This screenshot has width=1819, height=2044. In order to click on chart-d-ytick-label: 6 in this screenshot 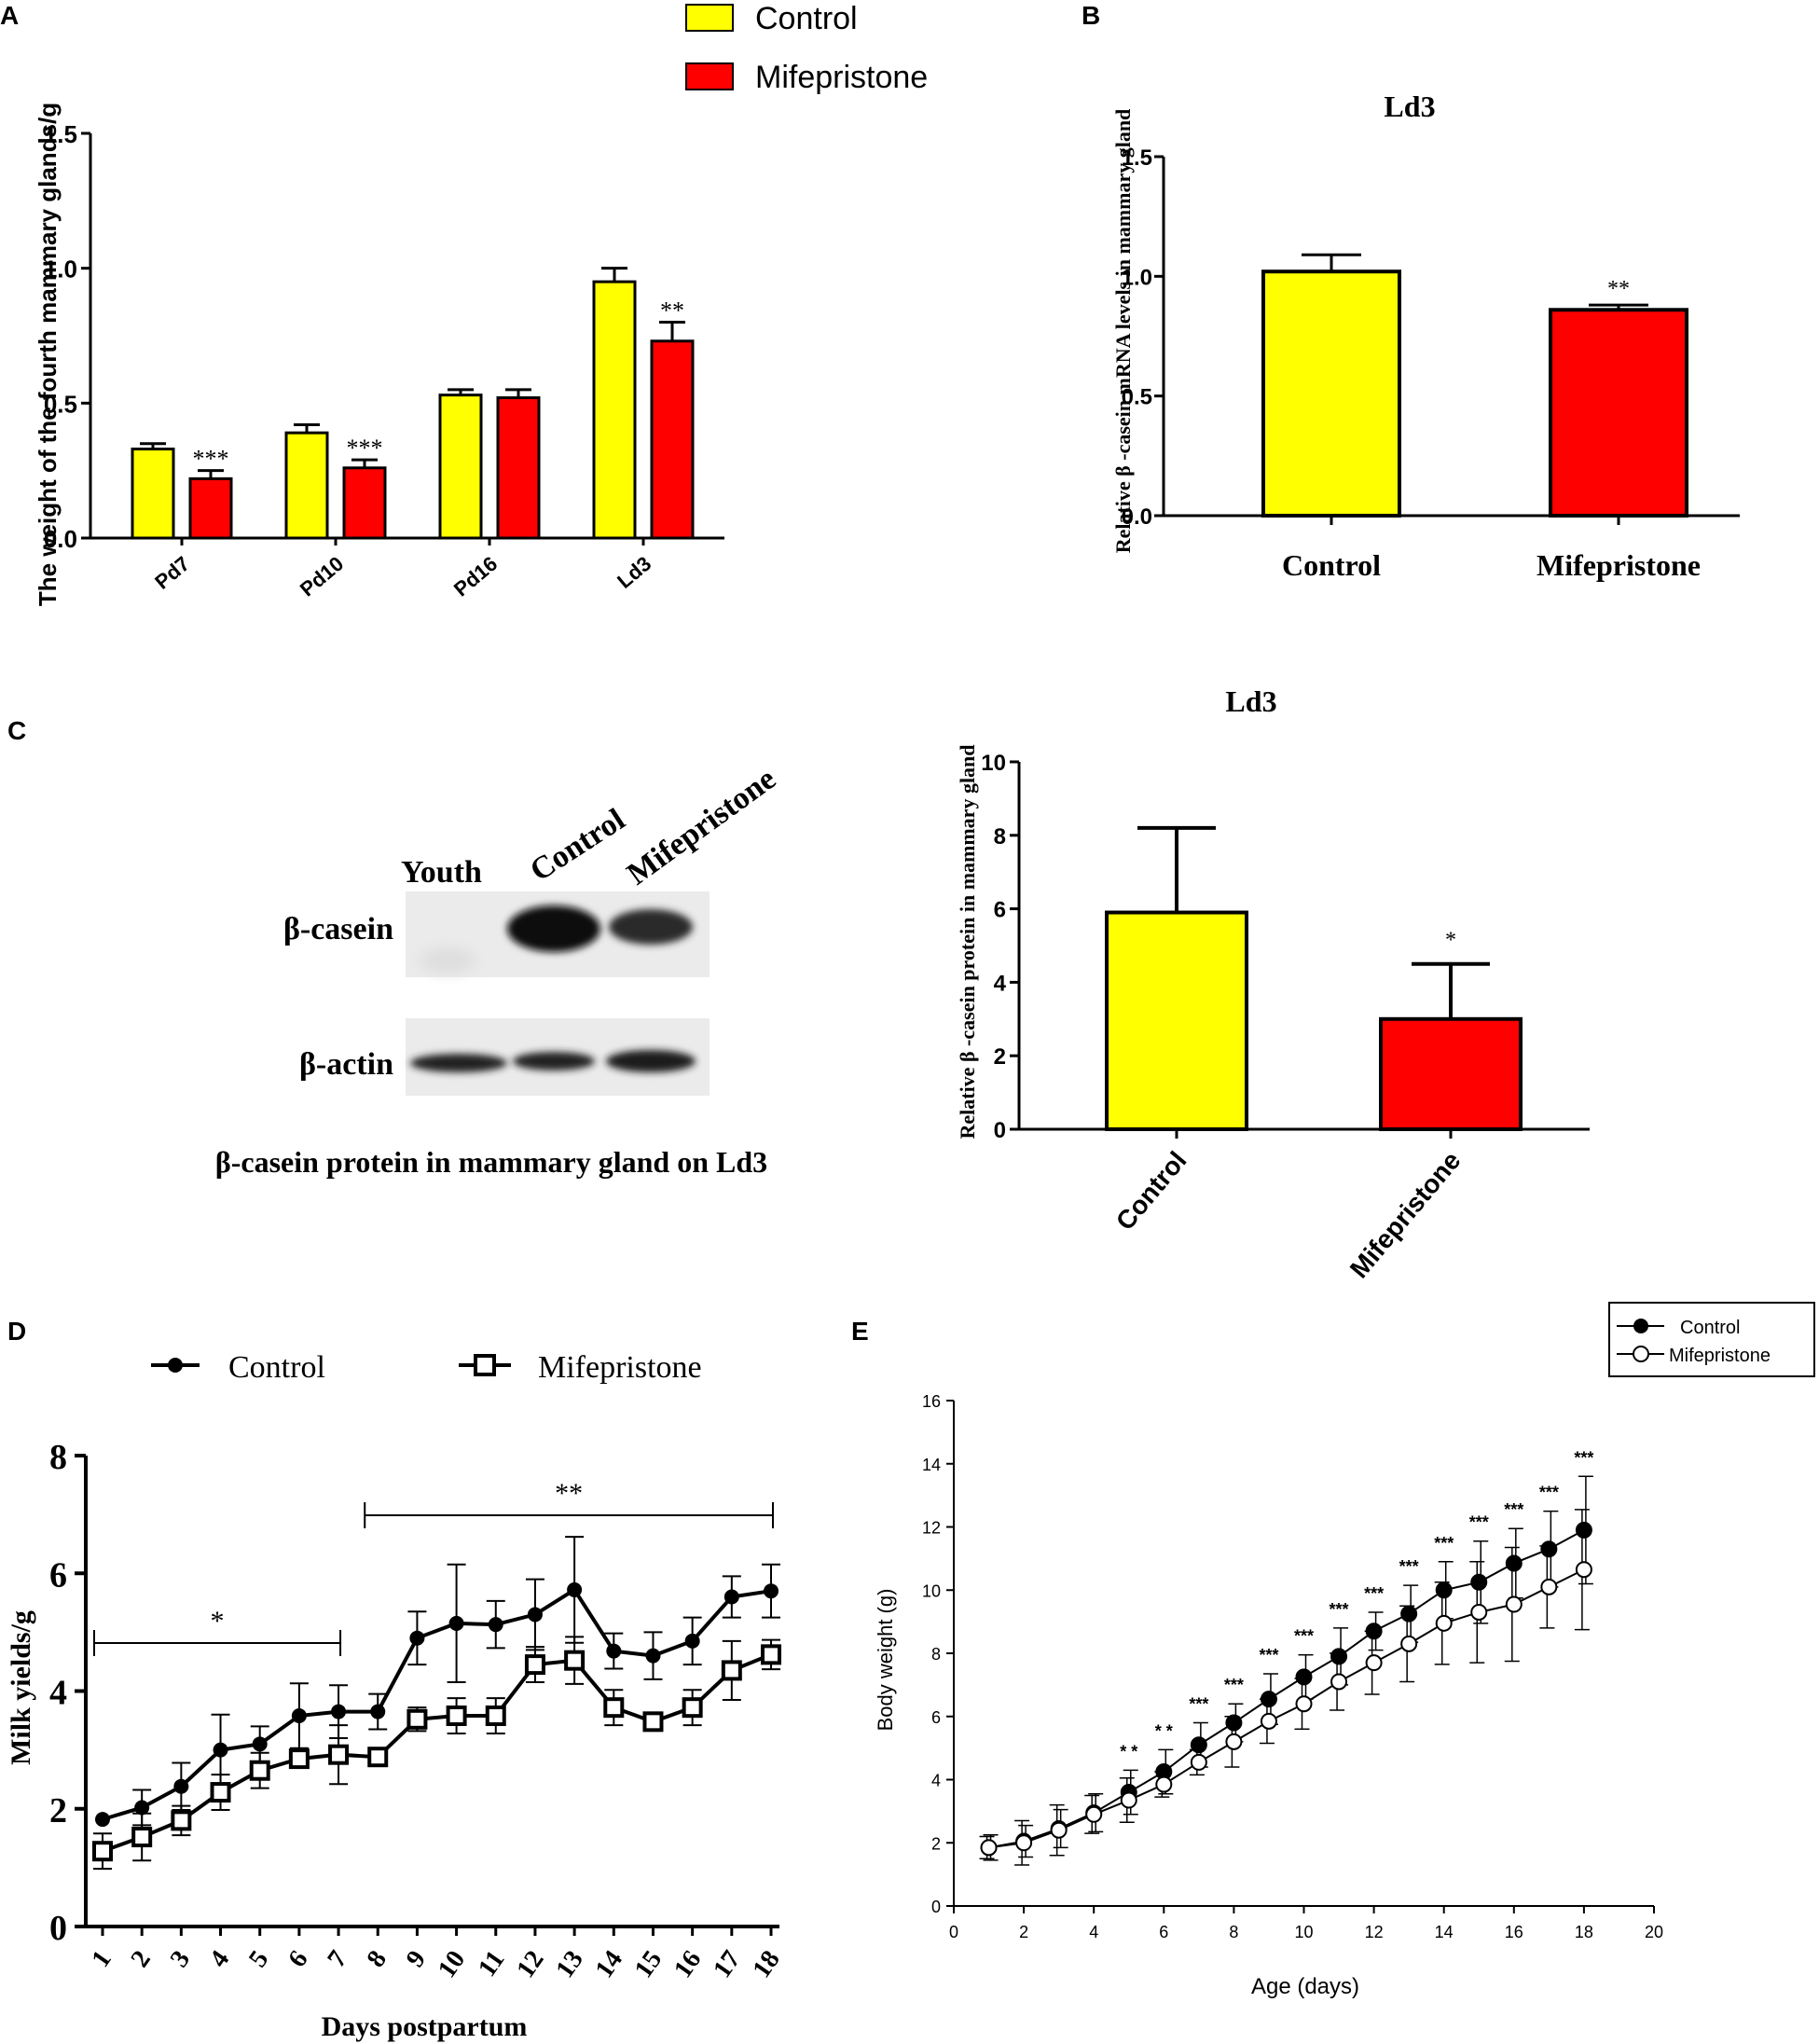, I will do `click(58, 1575)`.